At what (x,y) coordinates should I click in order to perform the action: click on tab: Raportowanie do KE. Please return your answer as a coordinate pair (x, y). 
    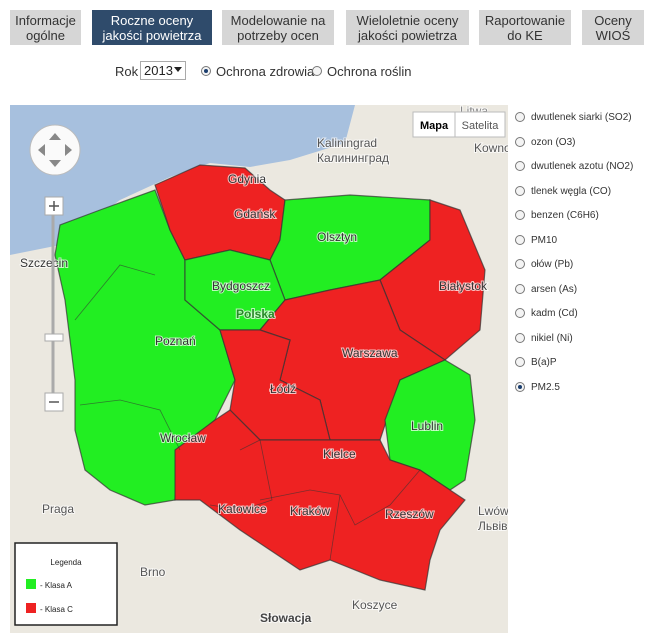
    Looking at the image, I should click on (525, 27).